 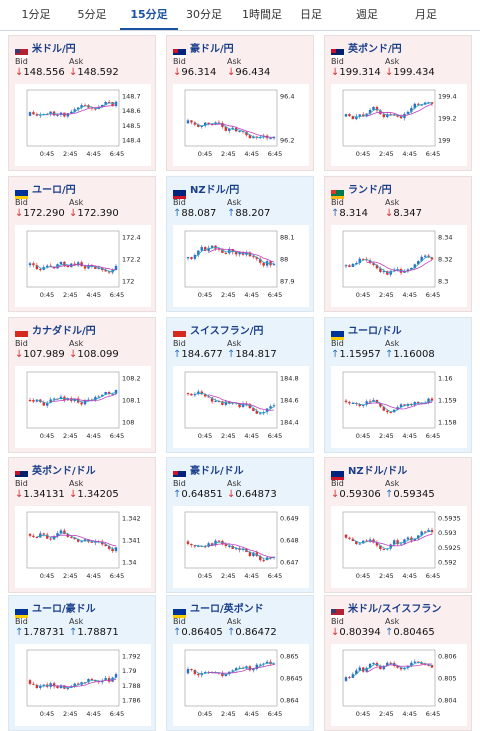 I want to click on bid-label: Bid, so click(x=337, y=621).